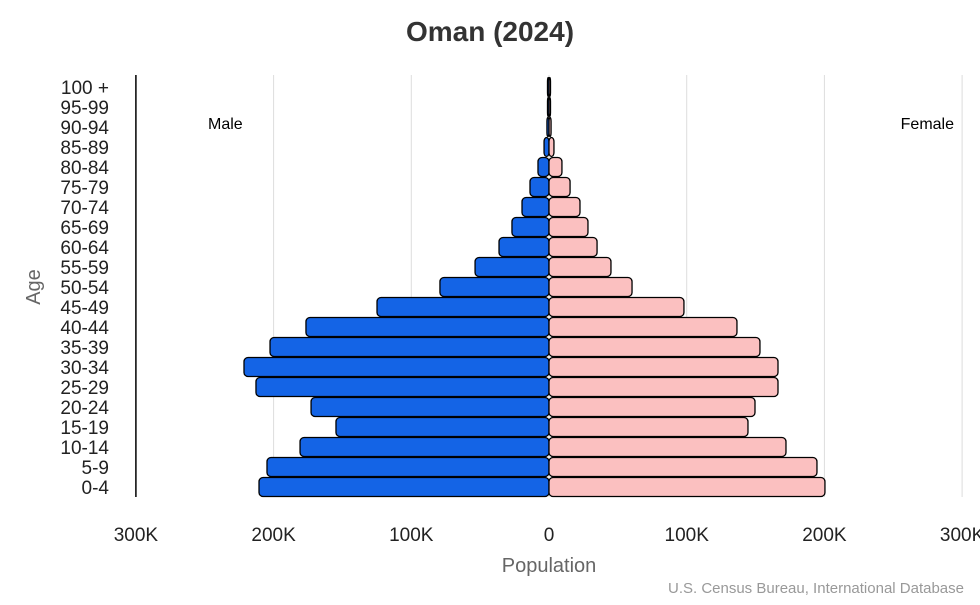 The width and height of the screenshot is (980, 605). Describe the element at coordinates (84, 448) in the screenshot. I see `y-tick-label: 10-14` at that location.